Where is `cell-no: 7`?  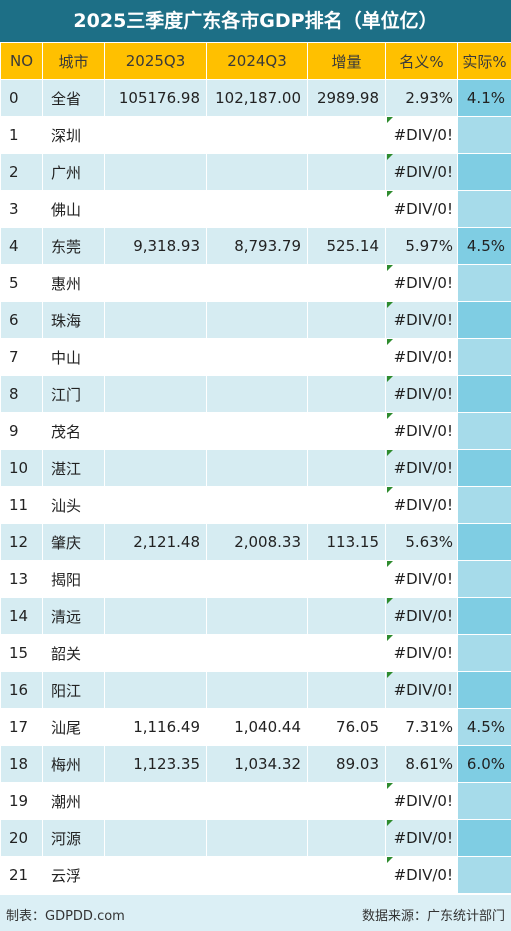 cell-no: 7 is located at coordinates (21, 357).